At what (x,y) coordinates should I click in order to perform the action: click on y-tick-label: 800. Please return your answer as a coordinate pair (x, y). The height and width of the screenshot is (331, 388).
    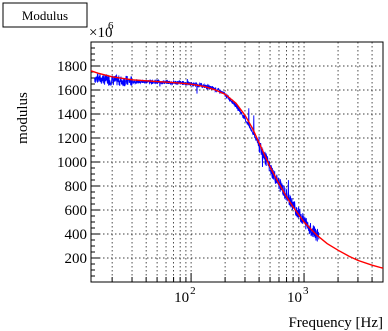
    Looking at the image, I should click on (76, 187).